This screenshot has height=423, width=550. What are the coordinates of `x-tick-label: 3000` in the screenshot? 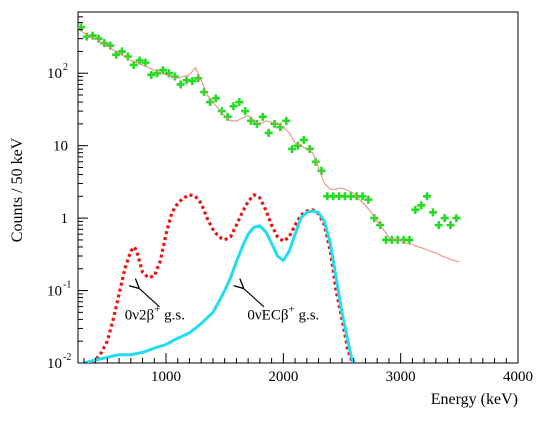 It's located at (401, 377).